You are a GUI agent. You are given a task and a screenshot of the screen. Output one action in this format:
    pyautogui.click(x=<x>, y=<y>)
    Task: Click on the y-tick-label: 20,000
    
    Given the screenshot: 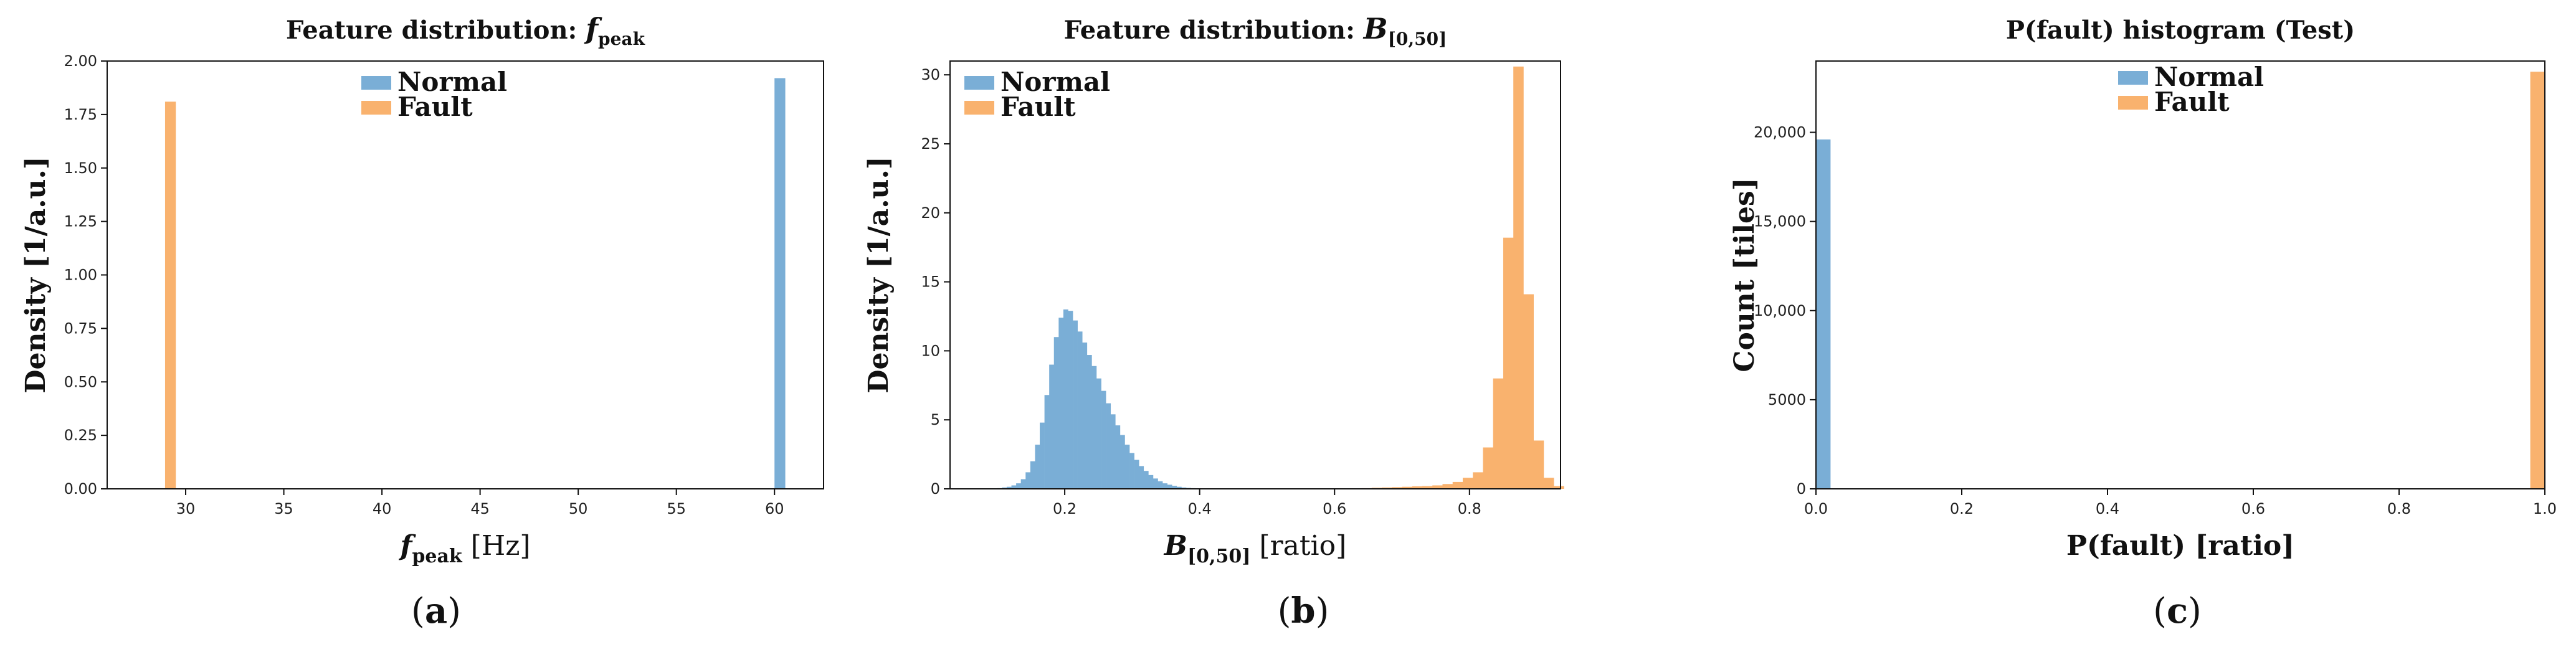 What is the action you would take?
    pyautogui.click(x=1780, y=132)
    